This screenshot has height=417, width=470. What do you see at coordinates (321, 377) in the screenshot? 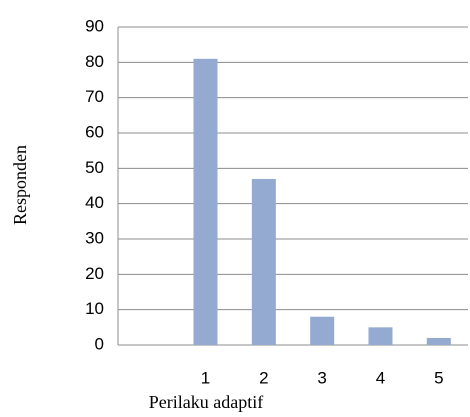
I see `x-tick-label: 3` at bounding box center [321, 377].